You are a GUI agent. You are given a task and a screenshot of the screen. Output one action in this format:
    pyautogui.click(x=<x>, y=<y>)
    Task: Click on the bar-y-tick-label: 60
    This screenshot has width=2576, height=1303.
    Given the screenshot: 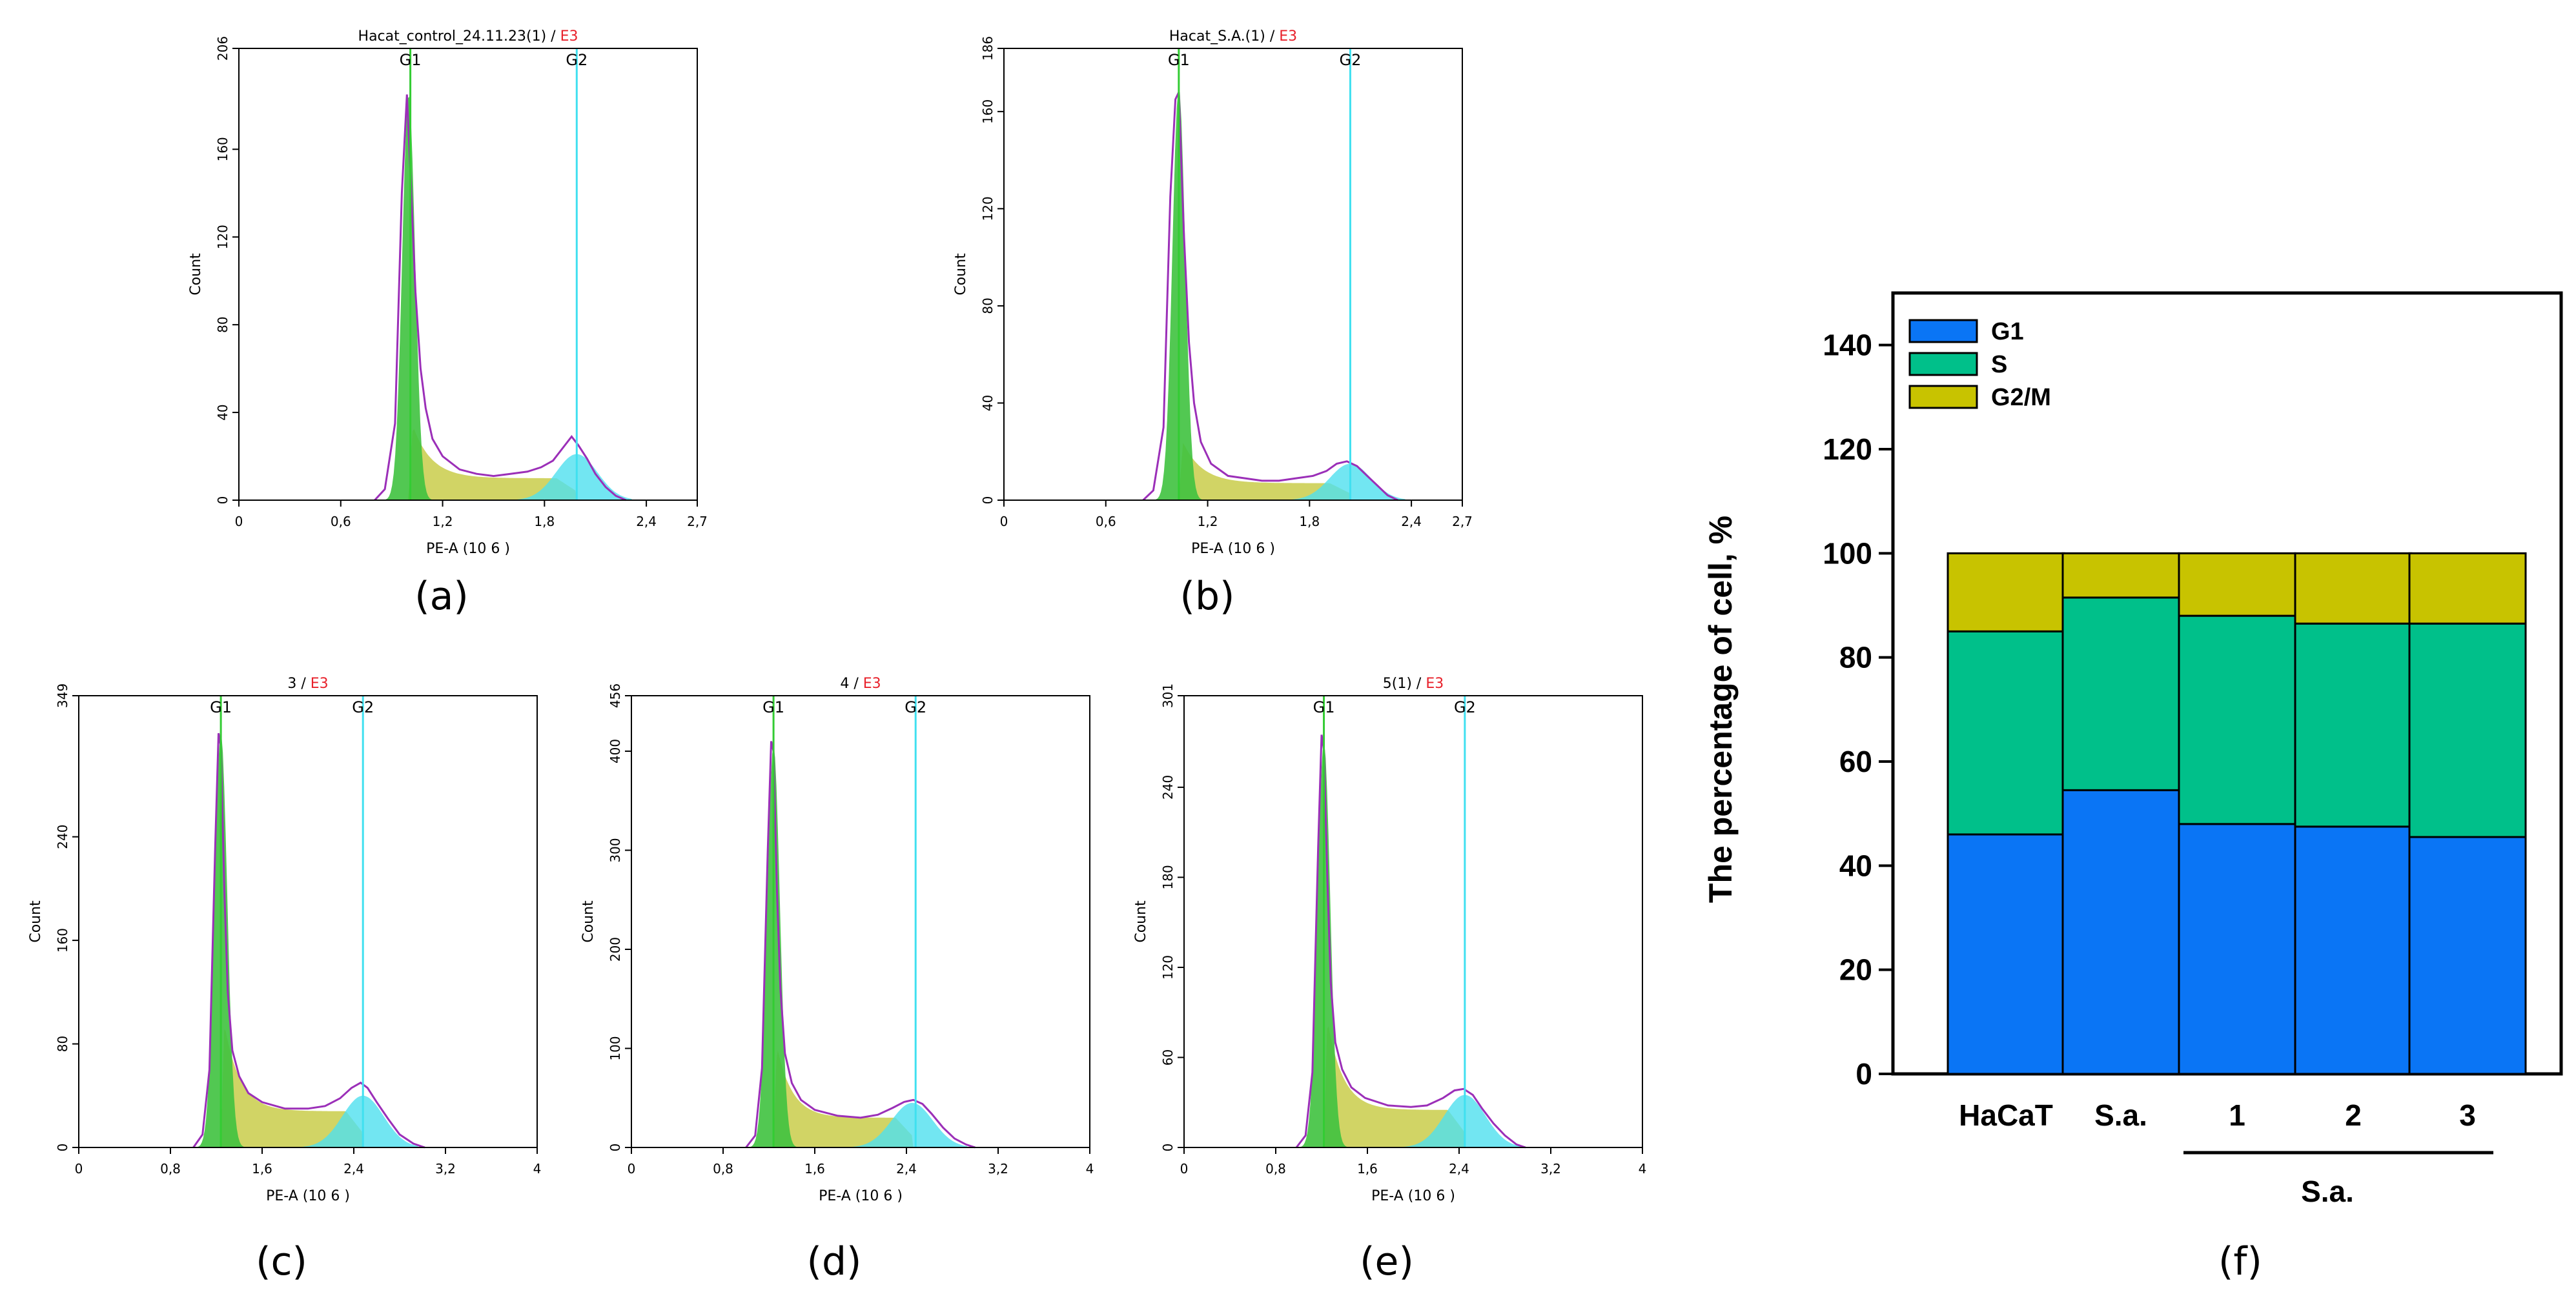 What is the action you would take?
    pyautogui.click(x=1856, y=761)
    